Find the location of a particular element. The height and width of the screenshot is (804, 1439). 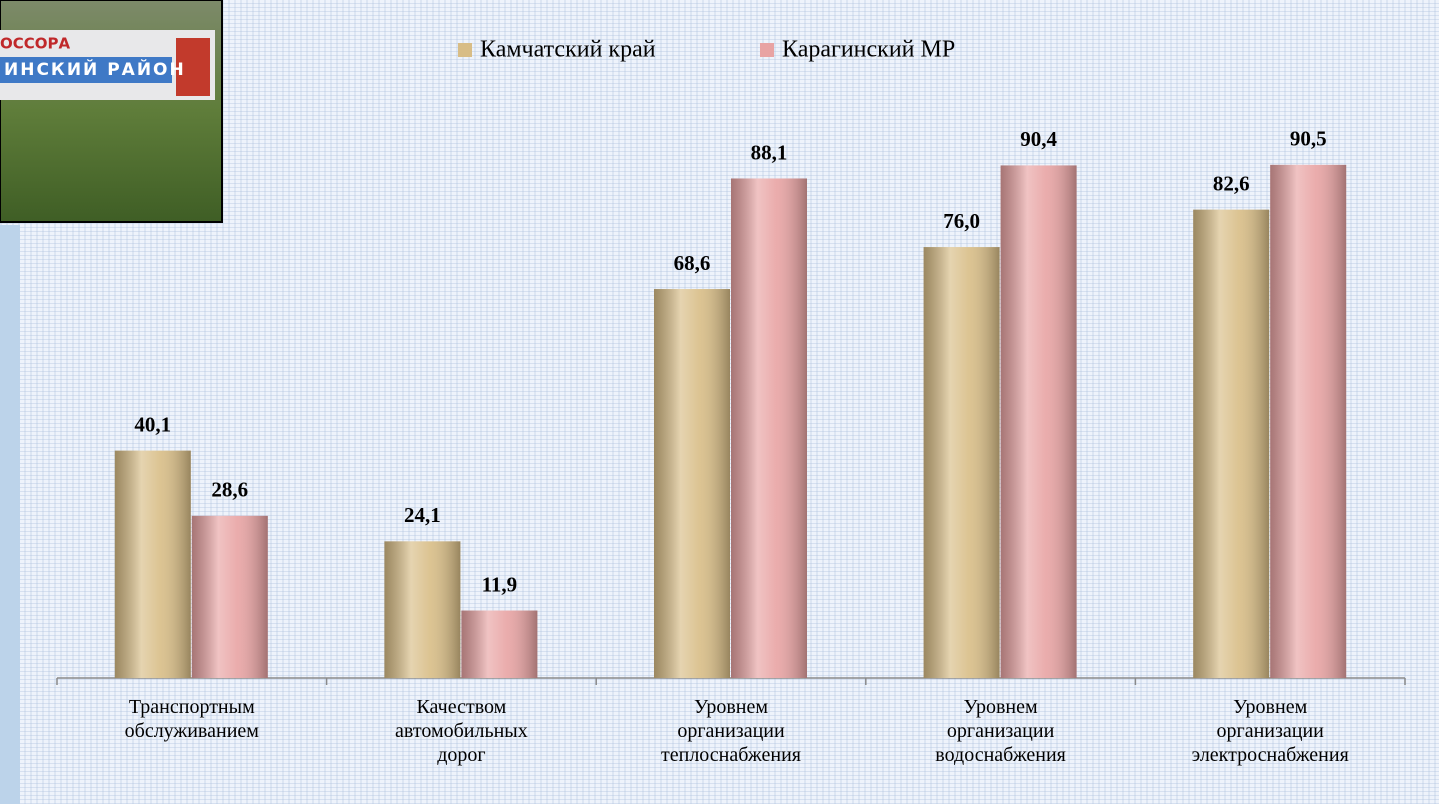

x-tick-label: Уровнем организации теплоснабжения is located at coordinates (731, 731).